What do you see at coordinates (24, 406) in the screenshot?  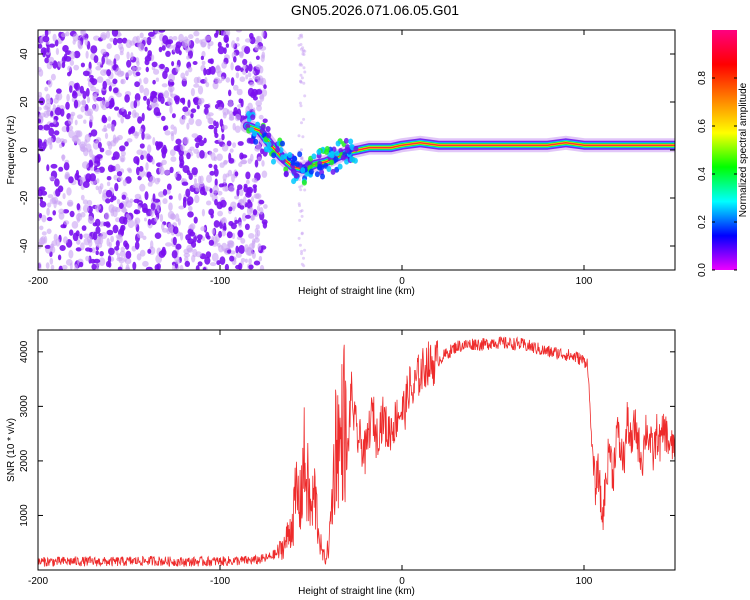 I see `y-tick-label: 3000` at bounding box center [24, 406].